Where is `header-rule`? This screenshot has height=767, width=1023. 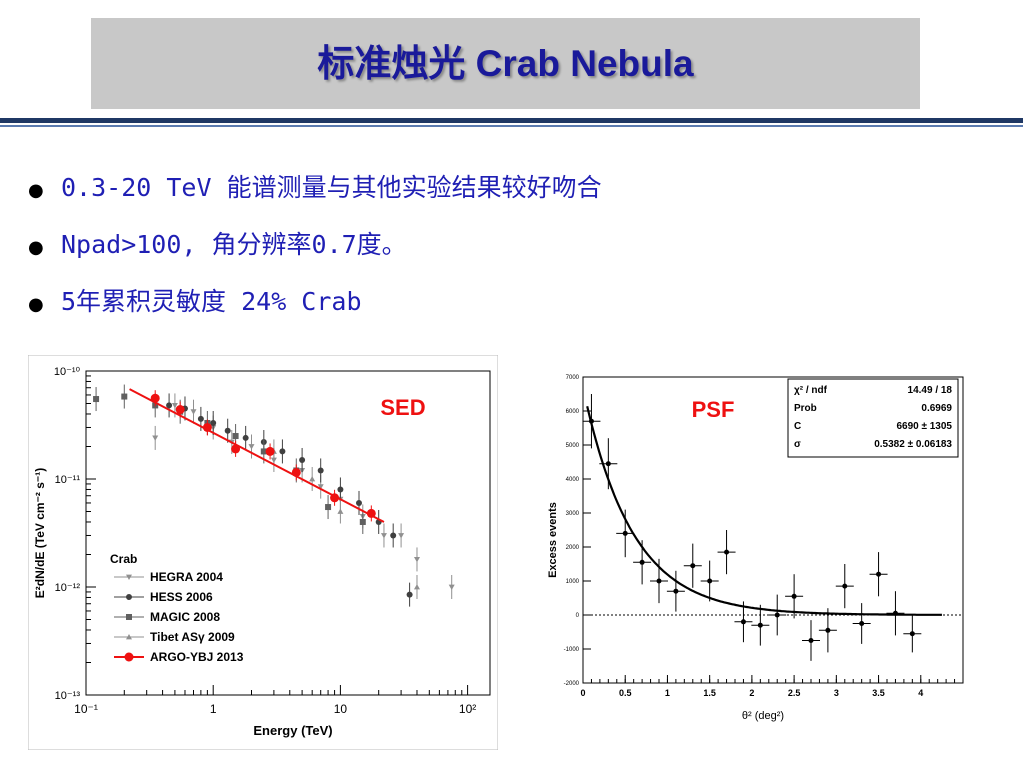
header-rule is located at coordinates (511, 120).